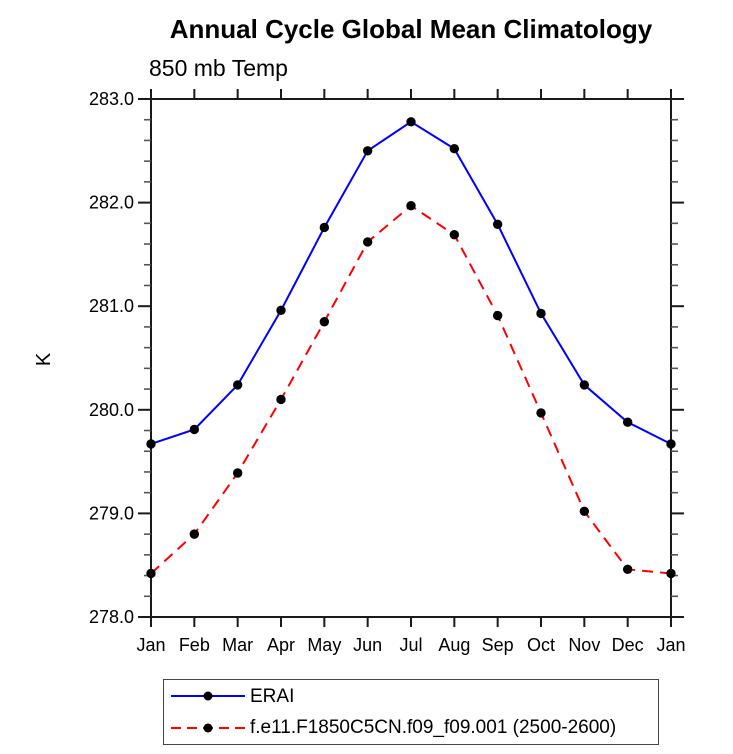  I want to click on x-axis-tick-label: Feb, so click(194, 645).